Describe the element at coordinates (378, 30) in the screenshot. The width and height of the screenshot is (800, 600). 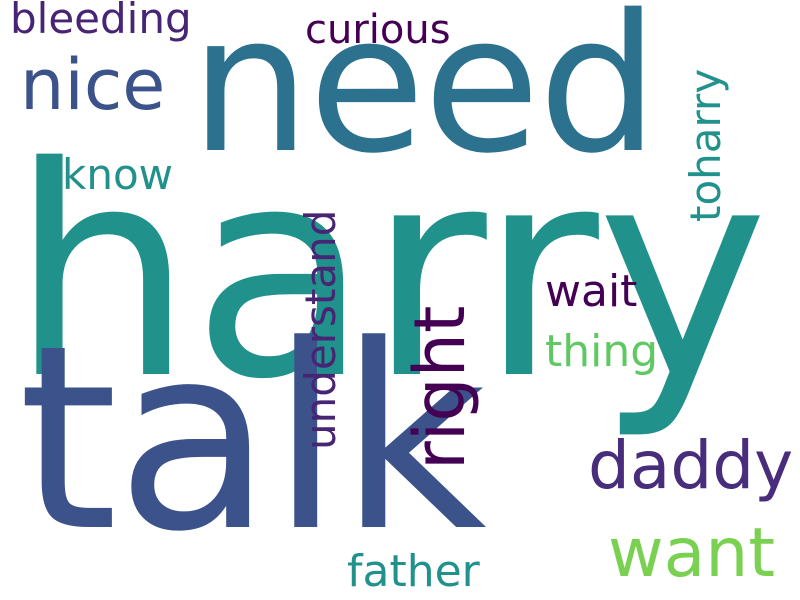
I see `word-curious: curious` at that location.